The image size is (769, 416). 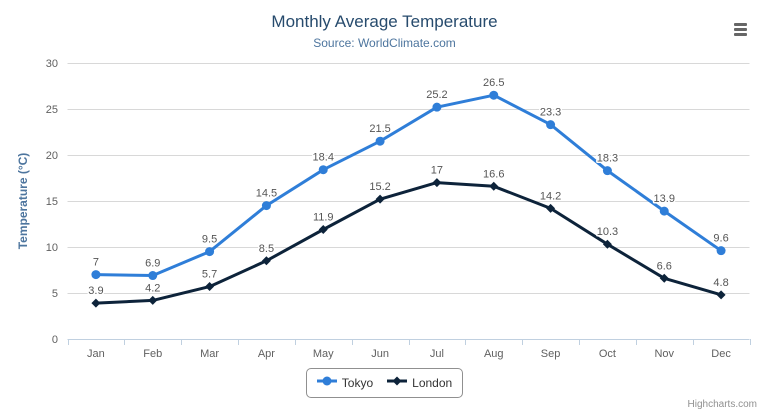 What do you see at coordinates (209, 240) in the screenshot?
I see `tokyo-data-label: 9.5` at bounding box center [209, 240].